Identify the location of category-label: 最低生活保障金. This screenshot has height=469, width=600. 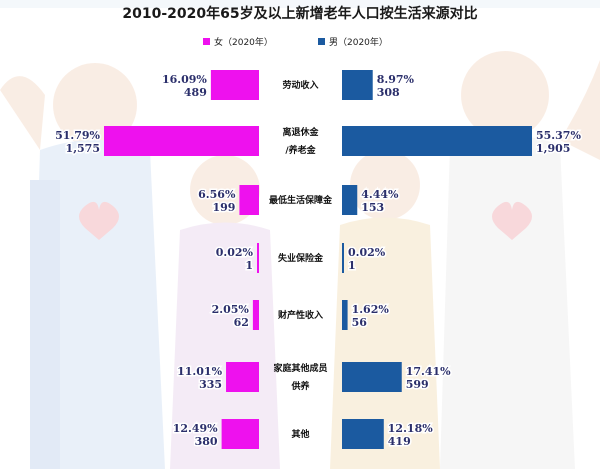
(301, 200).